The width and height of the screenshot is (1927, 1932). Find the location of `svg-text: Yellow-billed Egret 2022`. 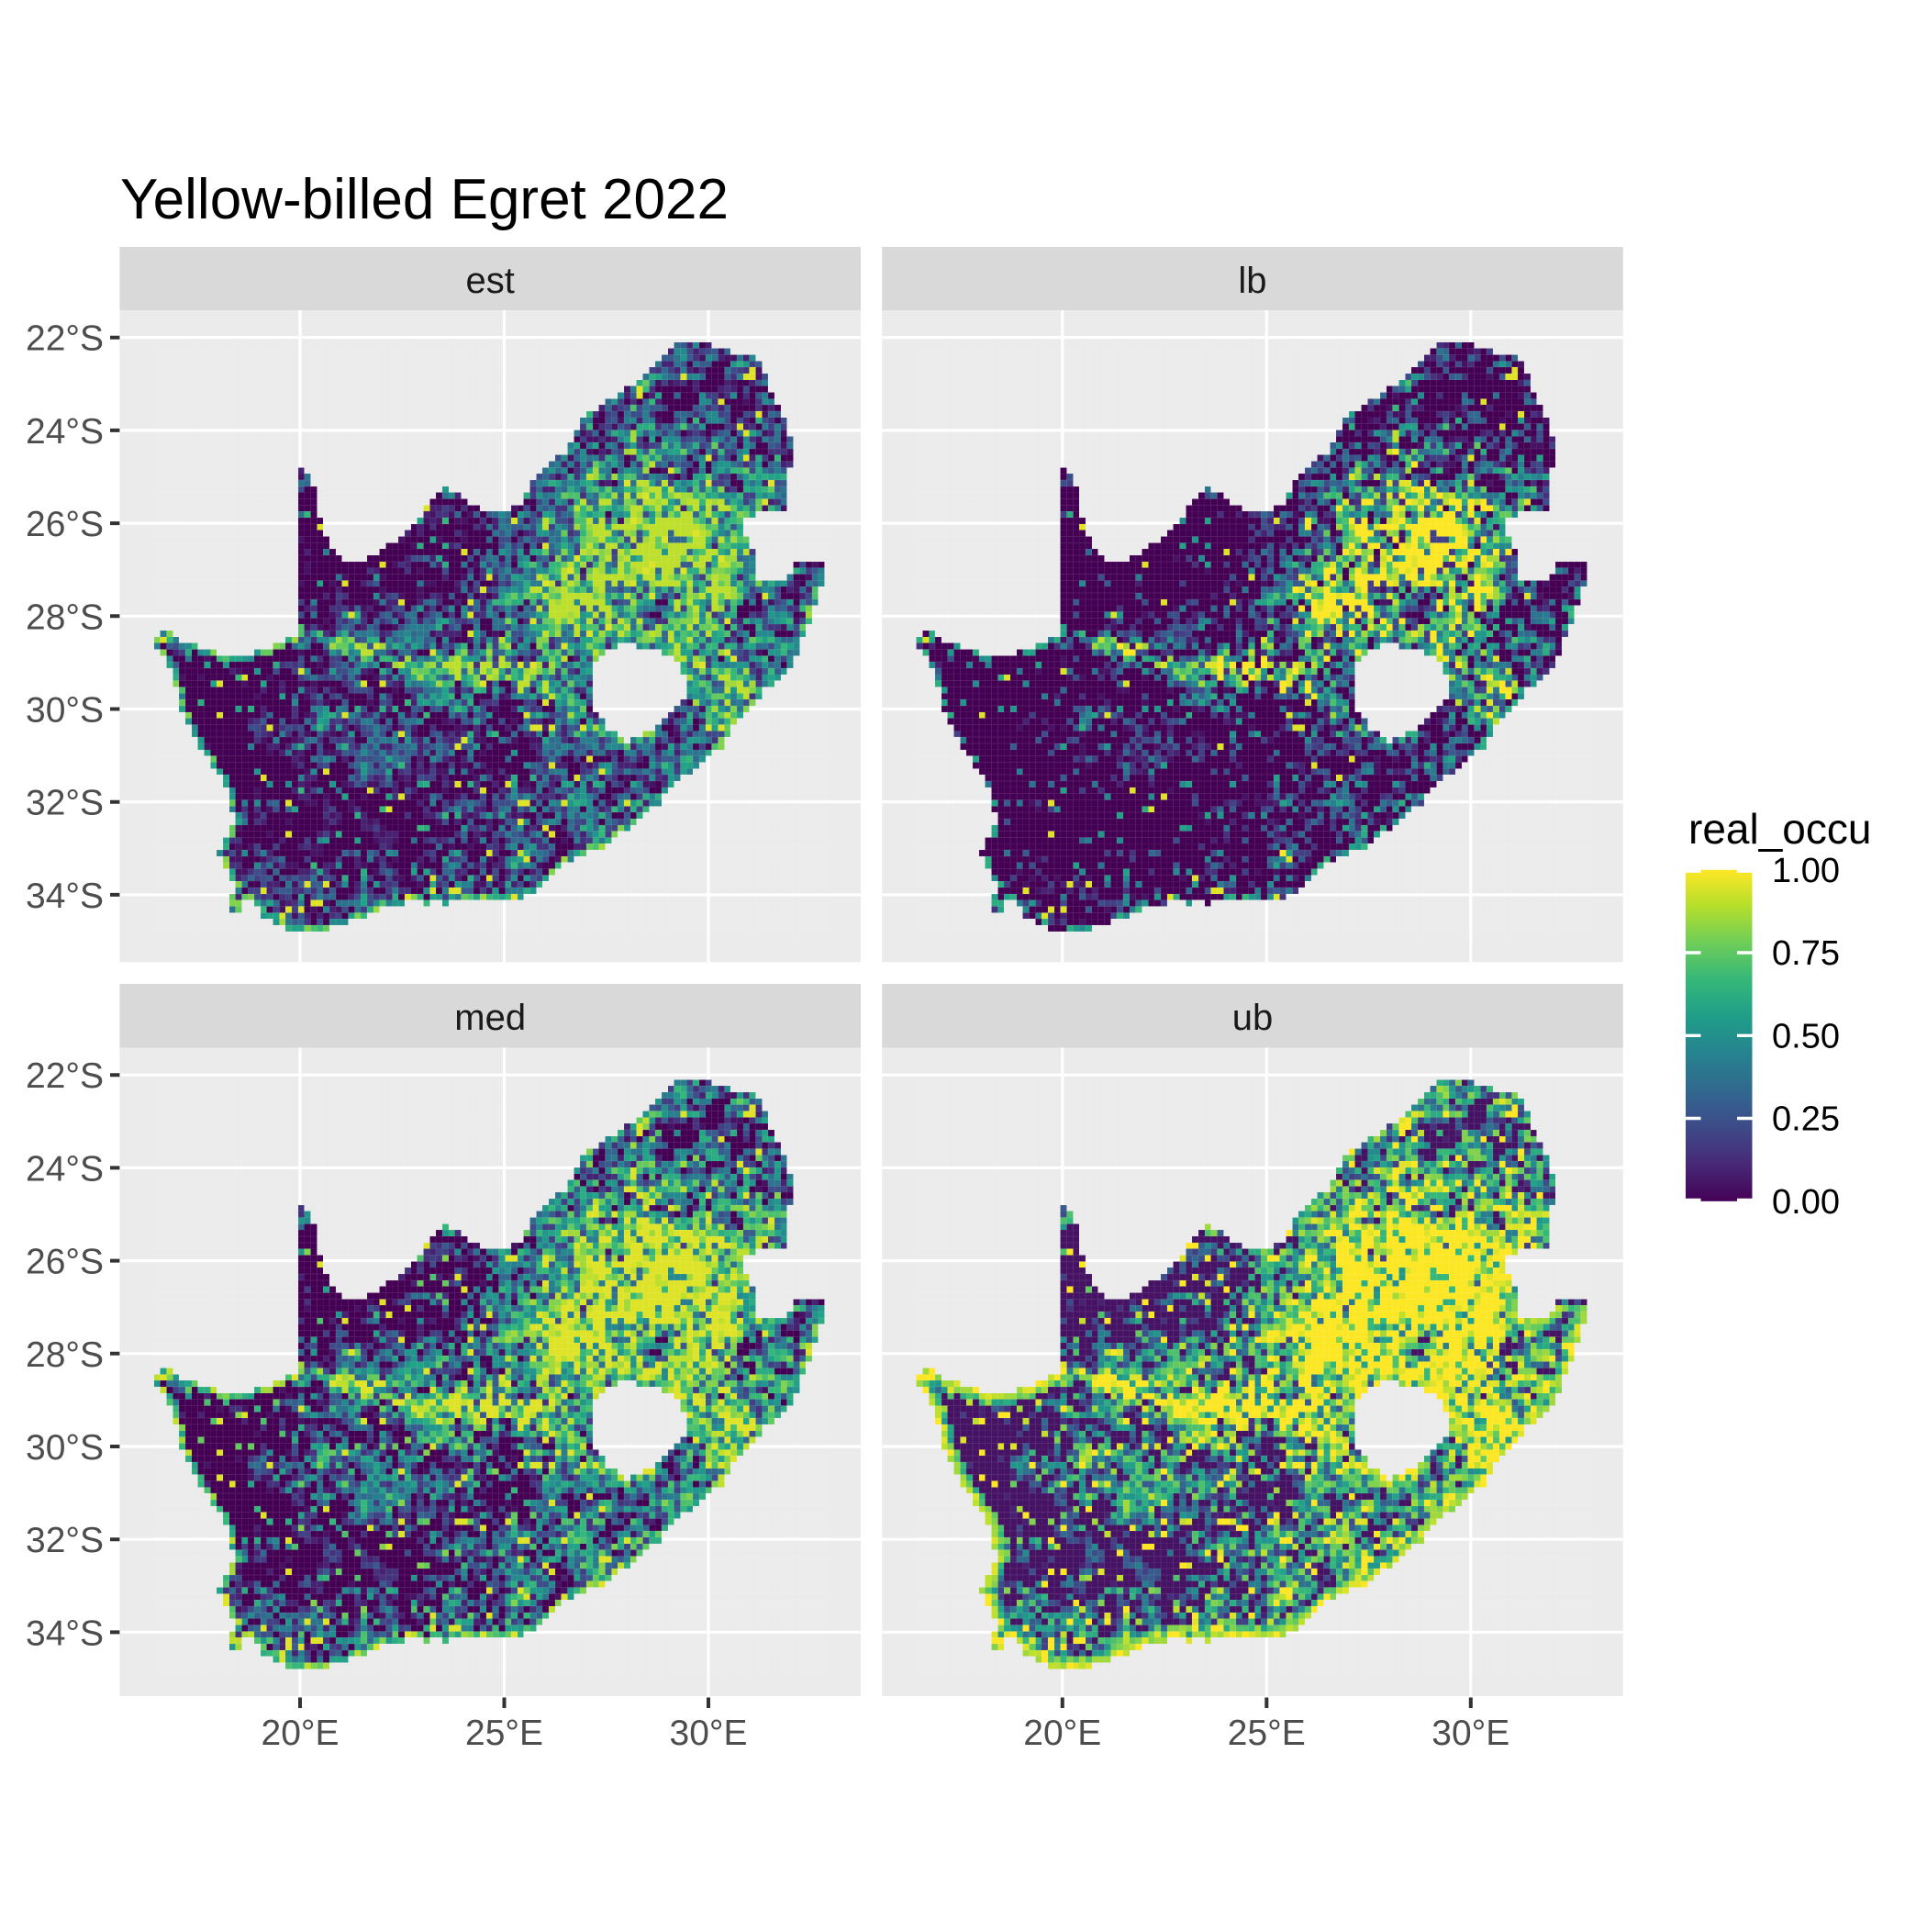

svg-text: Yellow-billed Egret 2022 is located at coordinates (424, 199).